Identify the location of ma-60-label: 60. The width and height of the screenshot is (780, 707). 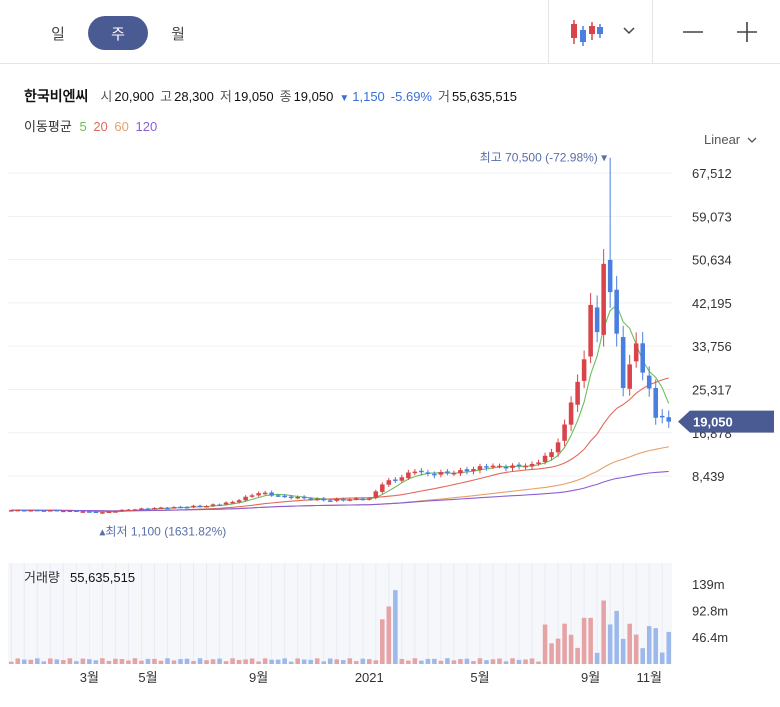
(121, 126).